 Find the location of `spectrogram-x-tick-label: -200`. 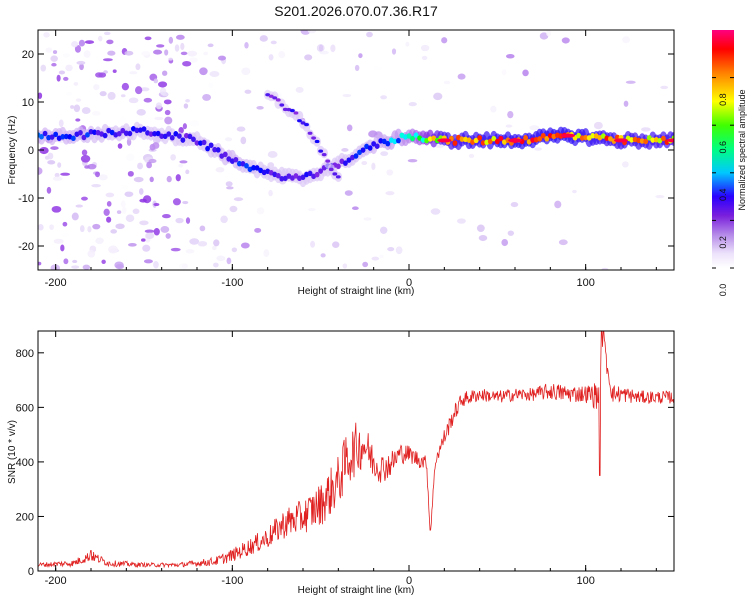

spectrogram-x-tick-label: -200 is located at coordinates (56, 283).